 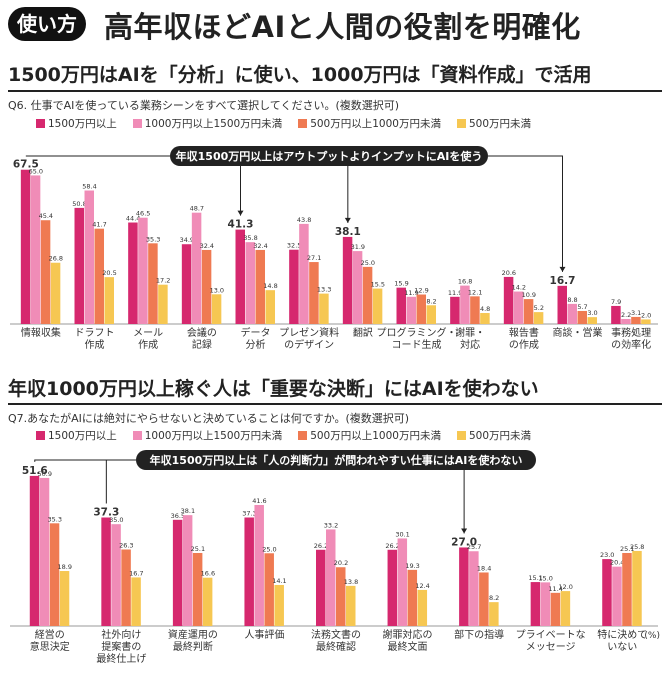 I want to click on category-label: 社外向け提案書の最終仕上げ, so click(x=121, y=646).